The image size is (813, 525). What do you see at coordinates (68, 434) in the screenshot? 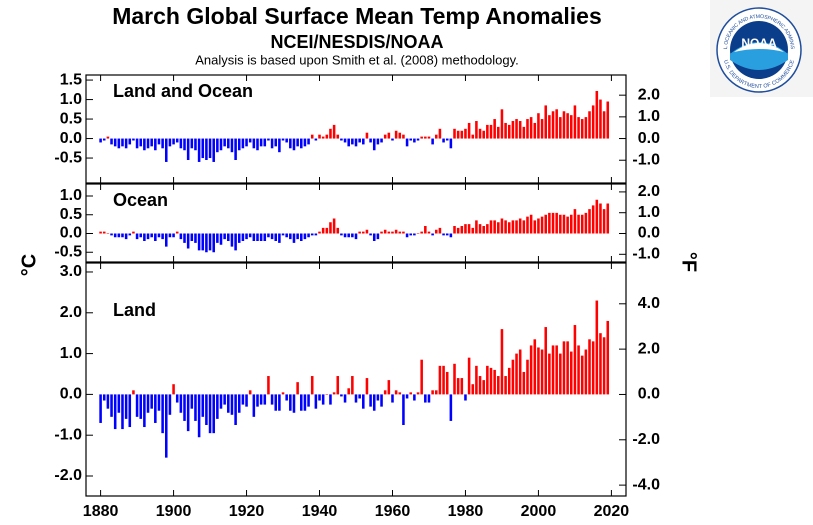
I see `y-tick-label: -1.0` at bounding box center [68, 434].